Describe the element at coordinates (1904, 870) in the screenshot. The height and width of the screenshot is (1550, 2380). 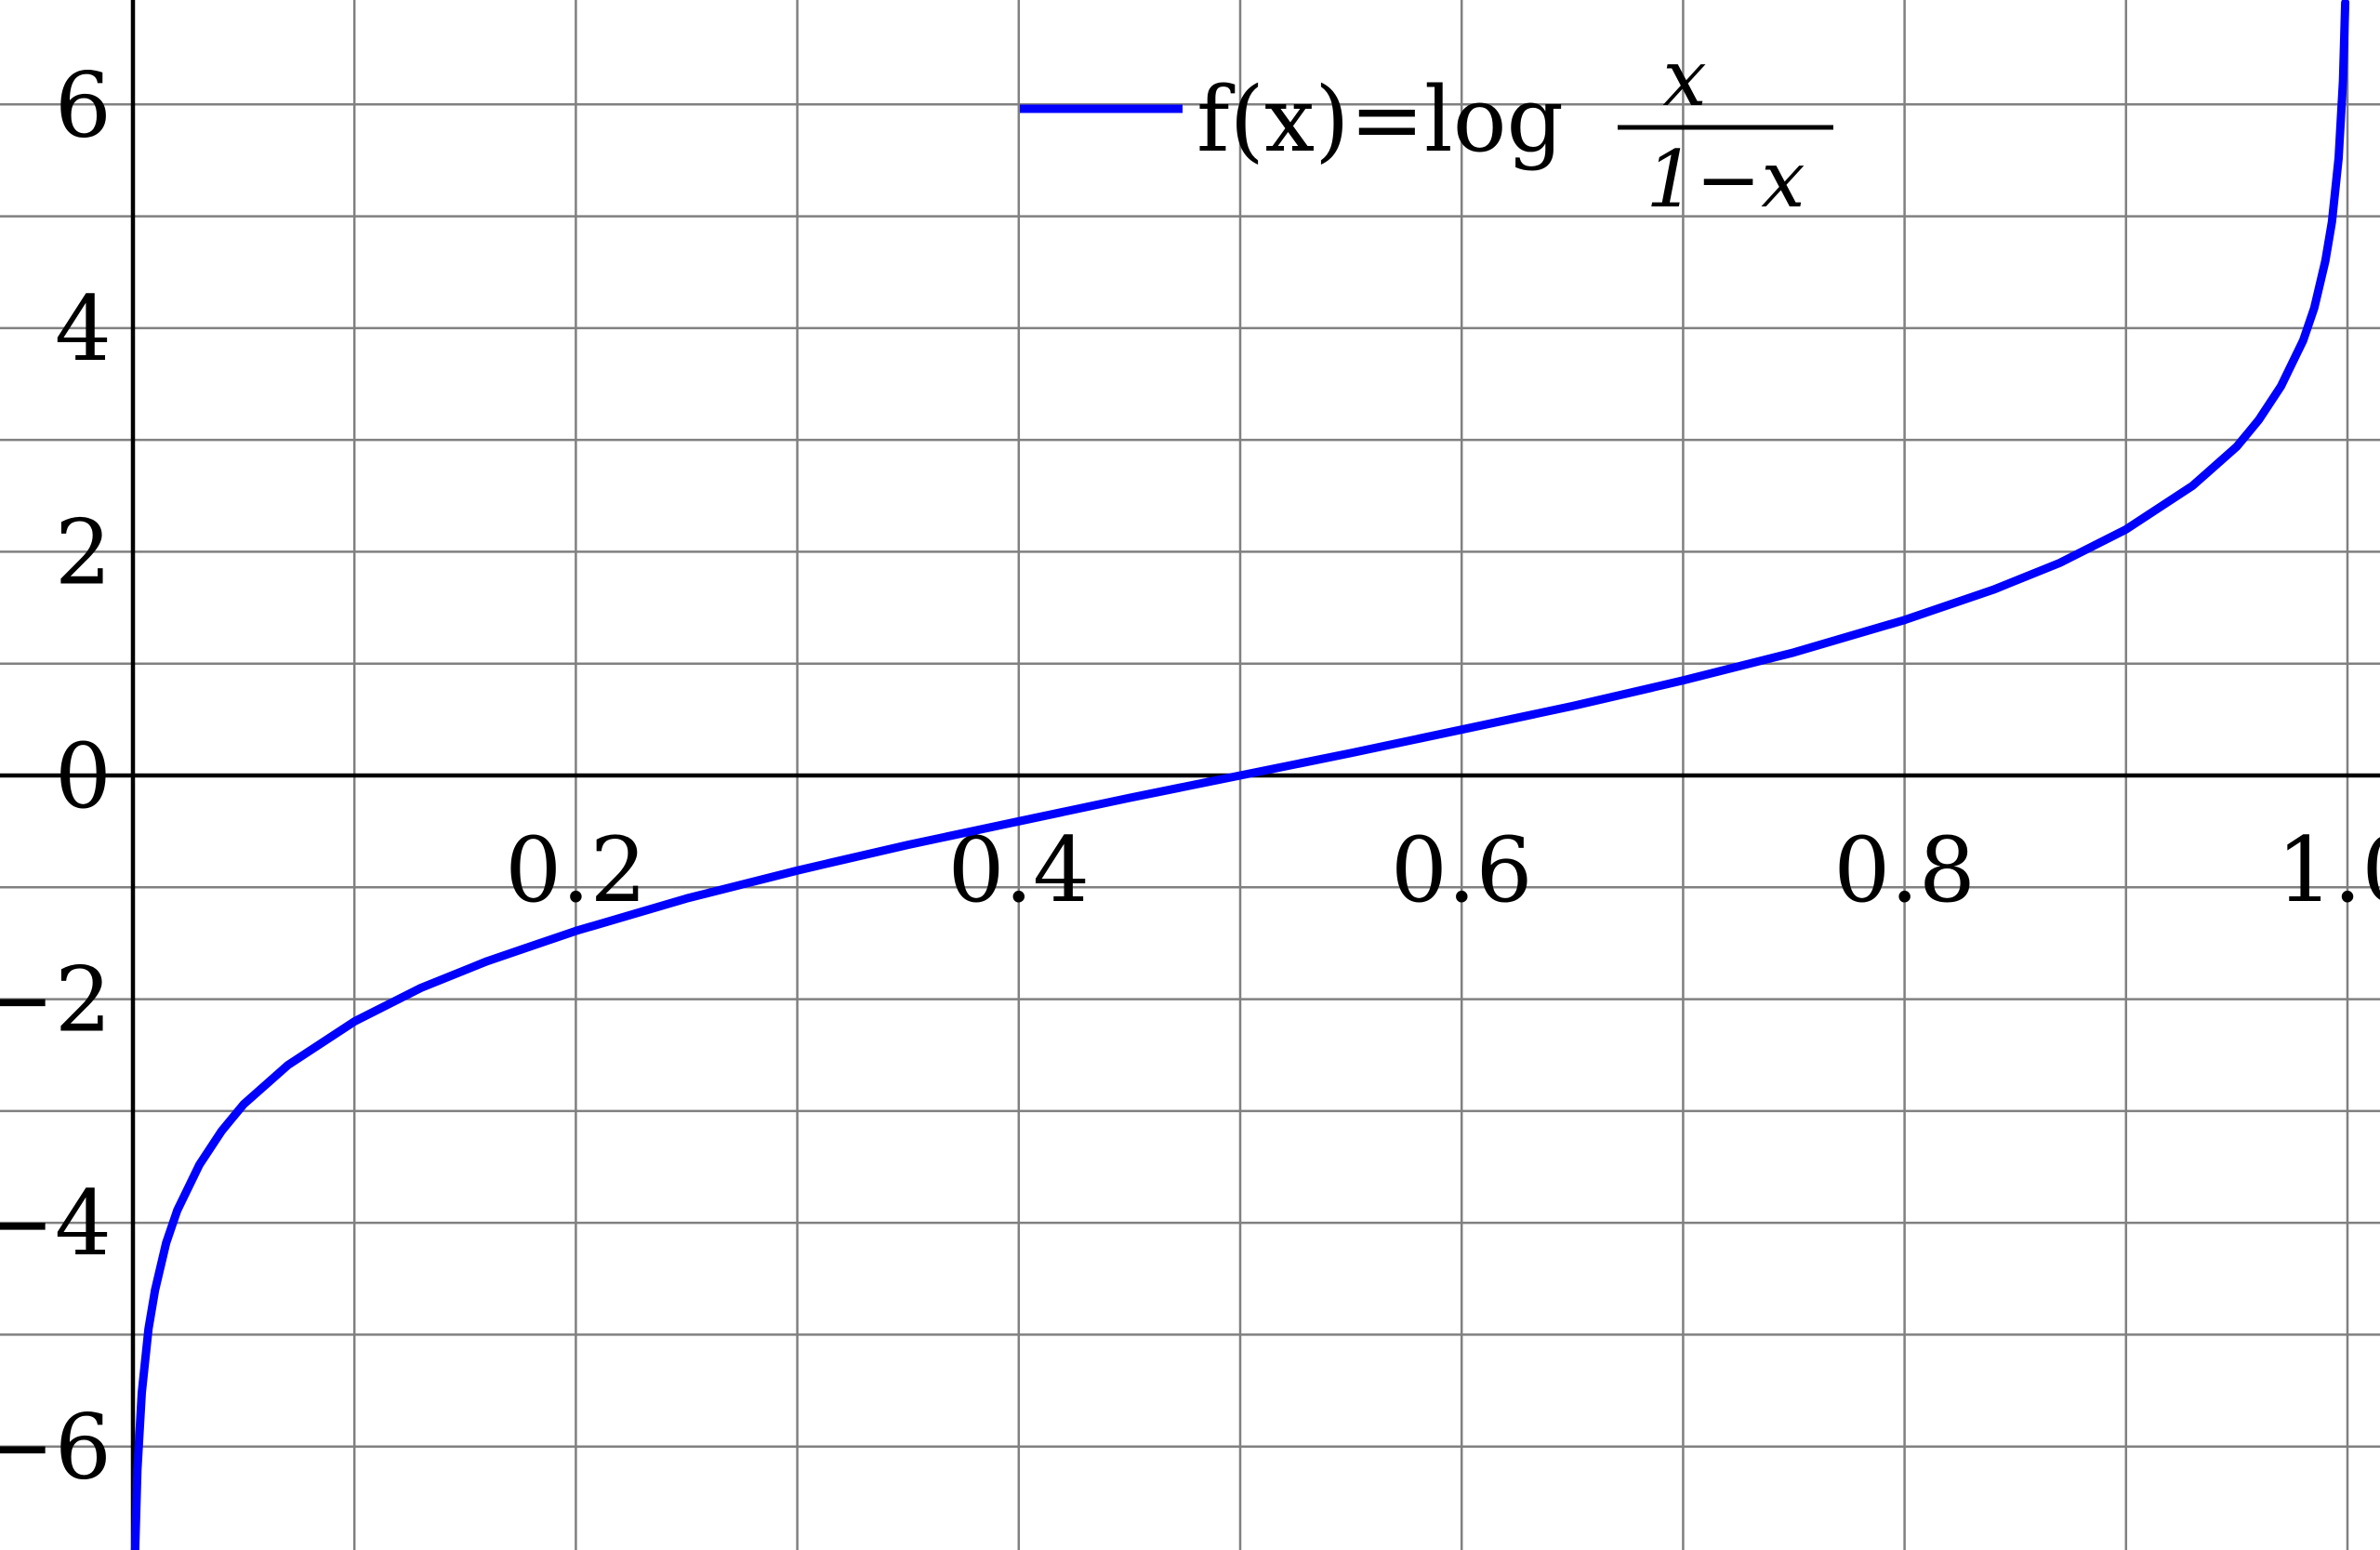
I see `x-tick-label: 0.8` at that location.